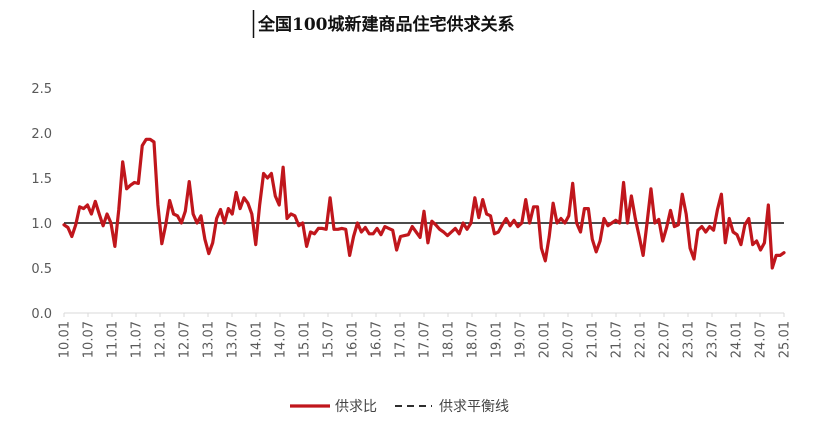 The height and width of the screenshot is (432, 826). Describe the element at coordinates (593, 339) in the screenshot. I see `x-tick-label: 21.01` at that location.